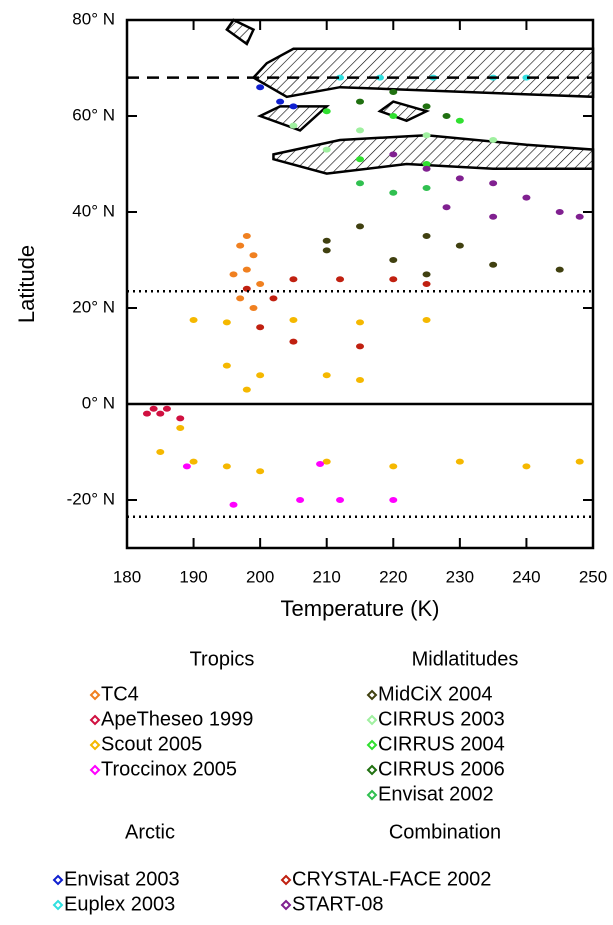 The width and height of the screenshot is (613, 925). I want to click on y-tick-label: 20° N, so click(93, 306).